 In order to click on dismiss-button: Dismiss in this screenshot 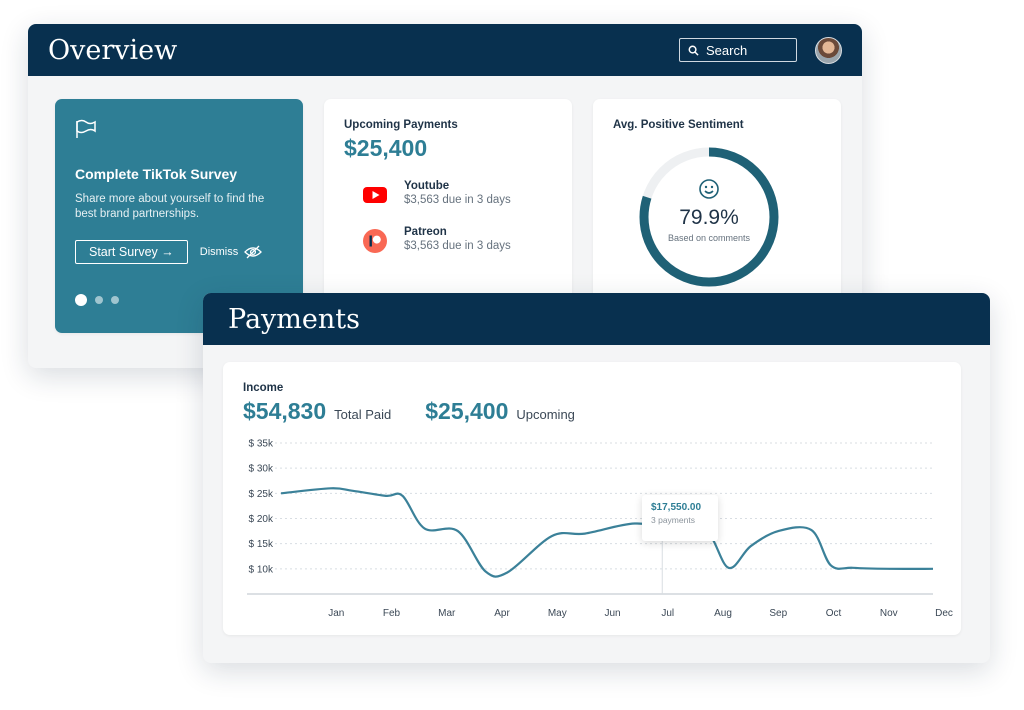, I will do `click(231, 252)`.